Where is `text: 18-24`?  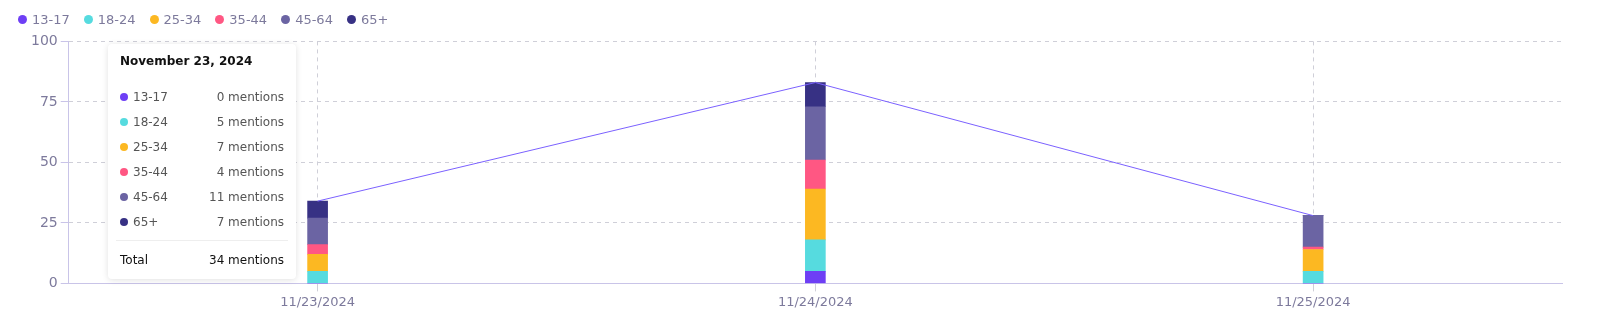 text: 18-24 is located at coordinates (116, 19).